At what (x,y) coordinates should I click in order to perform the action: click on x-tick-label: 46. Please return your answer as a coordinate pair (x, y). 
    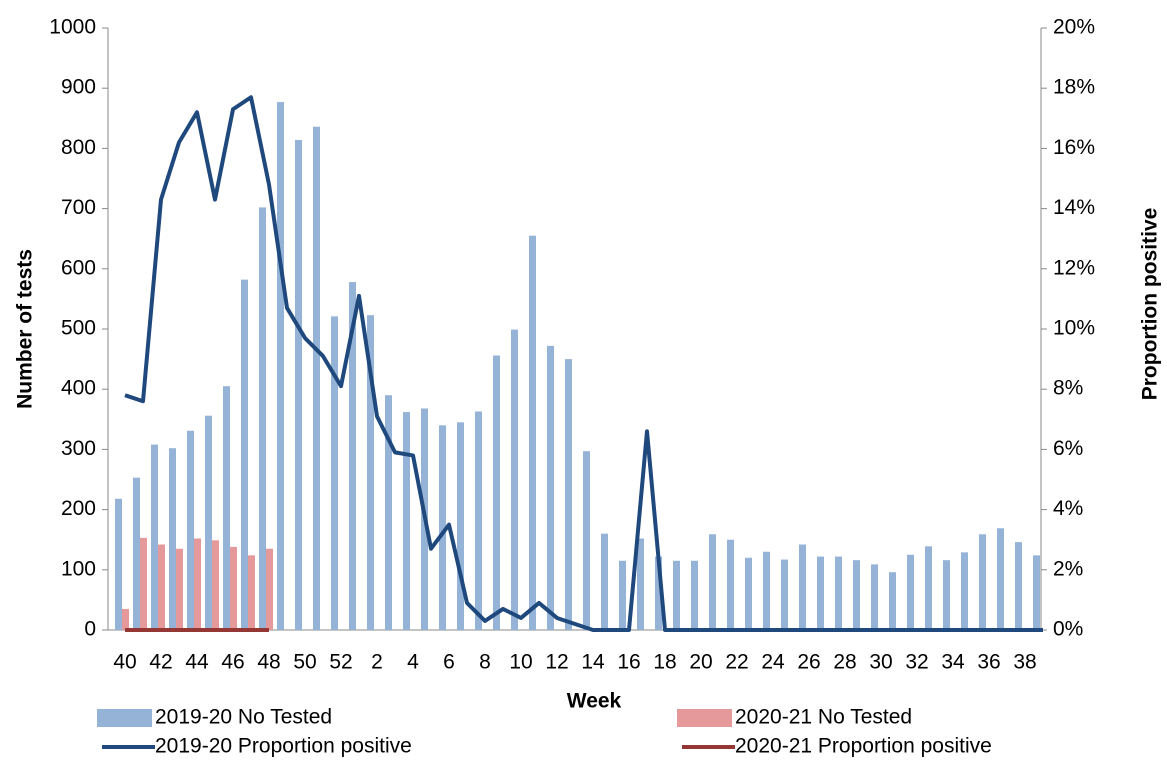
    Looking at the image, I should click on (232, 662).